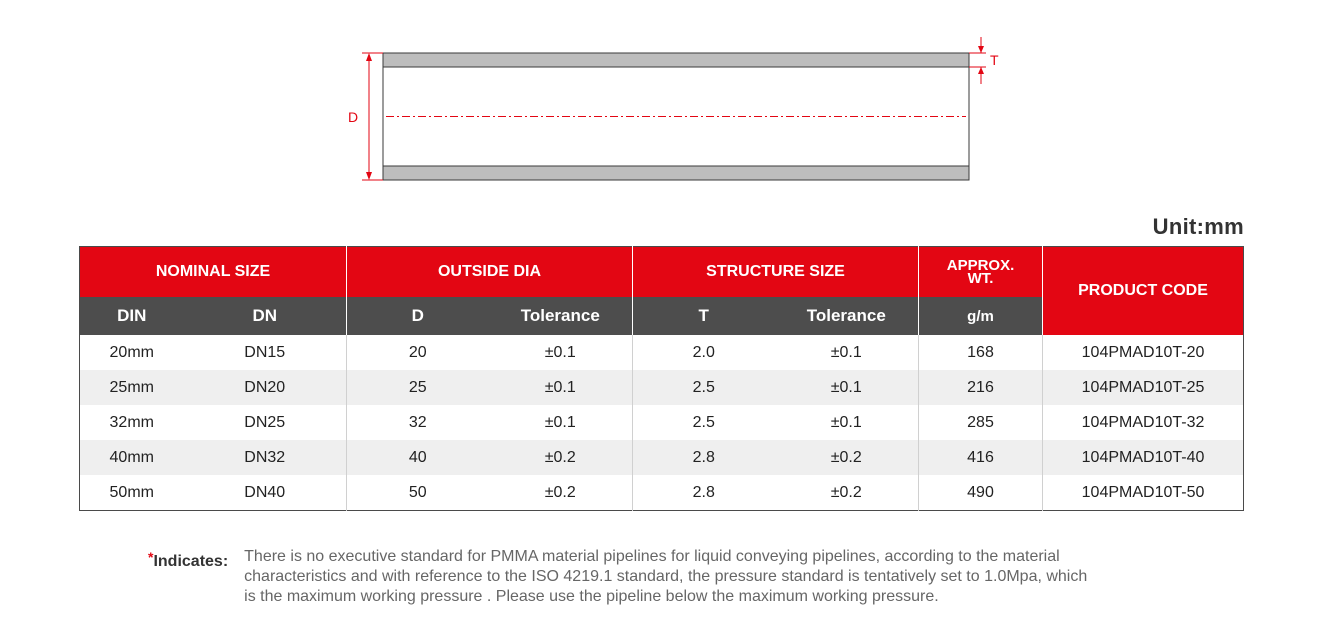 Image resolution: width=1320 pixels, height=634 pixels. Describe the element at coordinates (1198, 226) in the screenshot. I see `unit-label: Unit:mm` at that location.